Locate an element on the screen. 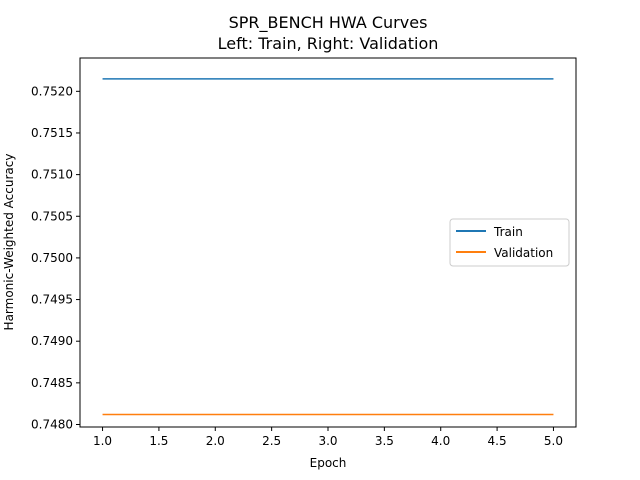 Image resolution: width=640 pixels, height=480 pixels. x-tick-label: 3.5 is located at coordinates (384, 441).